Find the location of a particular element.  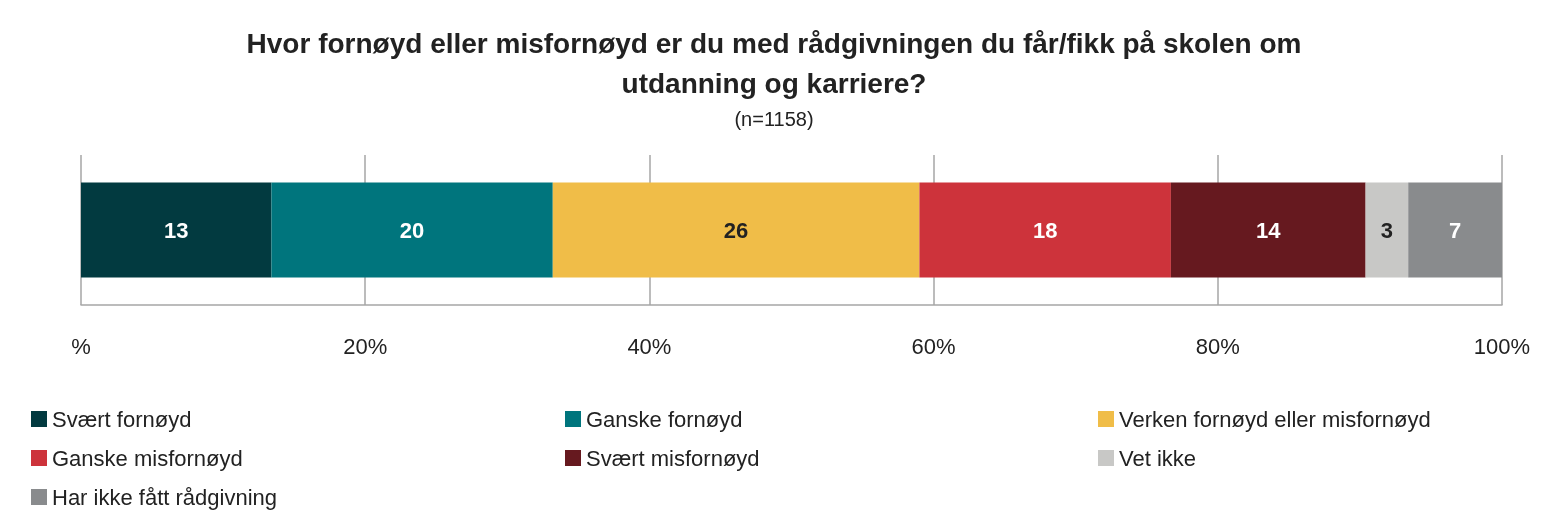

data-label: 3 is located at coordinates (1387, 230).